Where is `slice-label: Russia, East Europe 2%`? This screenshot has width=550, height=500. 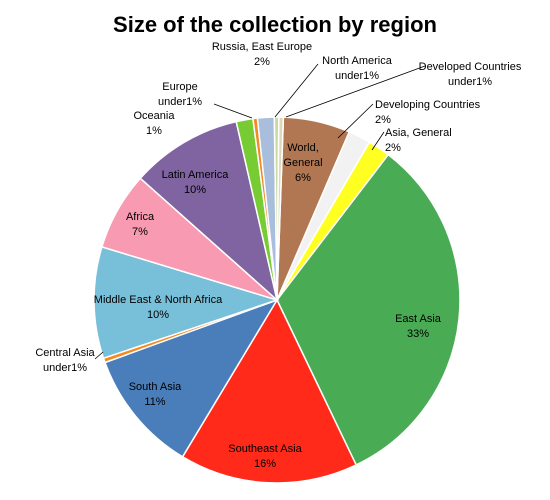 slice-label: Russia, East Europe 2% is located at coordinates (262, 54).